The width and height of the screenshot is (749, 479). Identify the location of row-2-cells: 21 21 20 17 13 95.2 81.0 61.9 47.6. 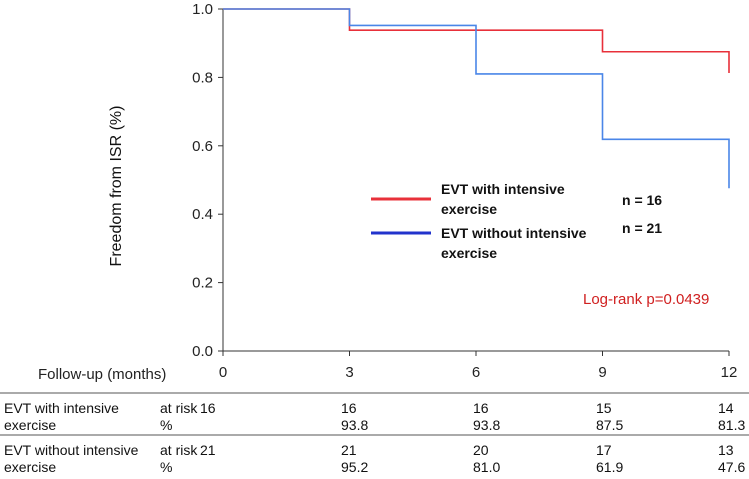
(472, 458).